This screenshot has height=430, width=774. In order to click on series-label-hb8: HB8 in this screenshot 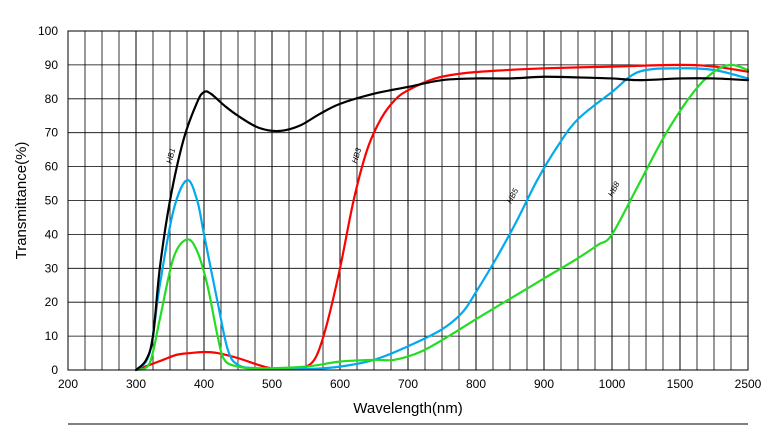, I will do `click(614, 189)`.